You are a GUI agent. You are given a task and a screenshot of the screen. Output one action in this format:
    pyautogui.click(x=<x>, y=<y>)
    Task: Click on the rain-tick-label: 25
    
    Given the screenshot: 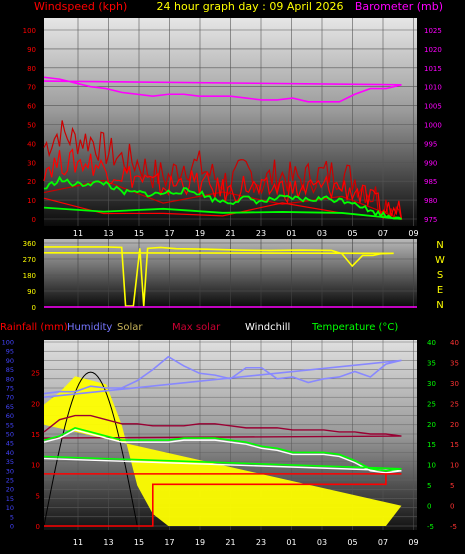 What is the action you would take?
    pyautogui.click(x=35, y=374)
    